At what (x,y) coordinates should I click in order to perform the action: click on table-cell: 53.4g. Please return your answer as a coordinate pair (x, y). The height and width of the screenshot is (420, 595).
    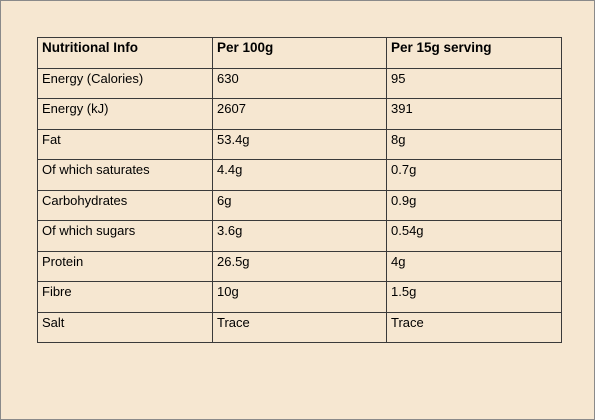
    Looking at the image, I should click on (299, 144).